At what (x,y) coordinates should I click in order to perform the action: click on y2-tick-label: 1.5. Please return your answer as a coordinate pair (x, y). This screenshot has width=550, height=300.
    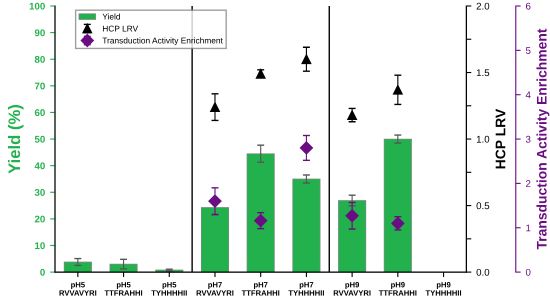
    Looking at the image, I should click on (483, 72).